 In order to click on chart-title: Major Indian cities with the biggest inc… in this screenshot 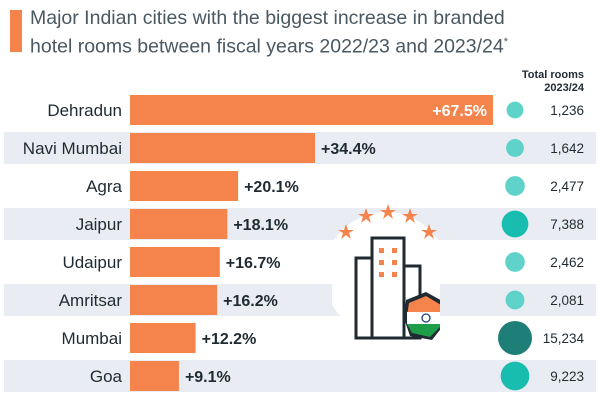, I will do `click(310, 32)`.